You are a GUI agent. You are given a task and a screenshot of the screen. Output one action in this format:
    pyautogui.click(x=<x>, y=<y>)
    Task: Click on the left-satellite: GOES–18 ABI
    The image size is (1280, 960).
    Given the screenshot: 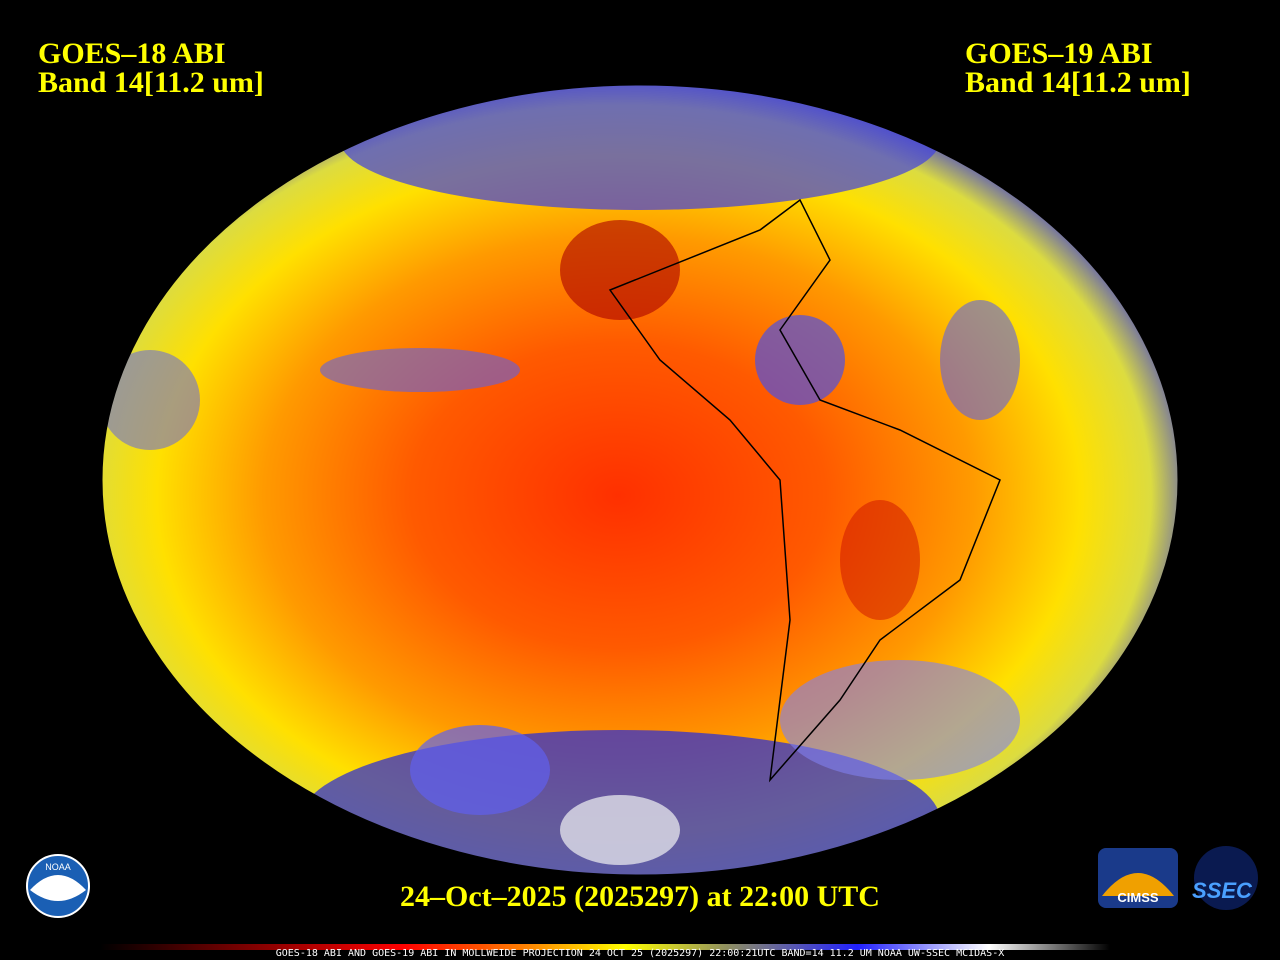 What is the action you would take?
    pyautogui.click(x=132, y=53)
    